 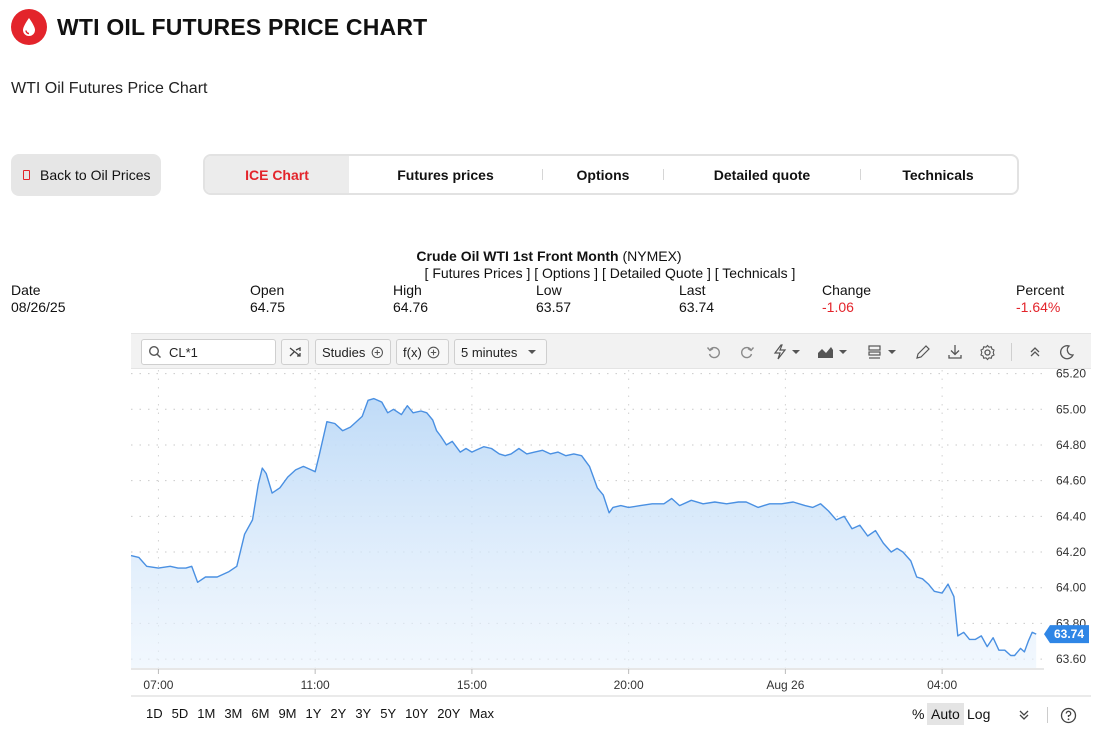 I want to click on range-button-3y: 3Y, so click(x=363, y=713).